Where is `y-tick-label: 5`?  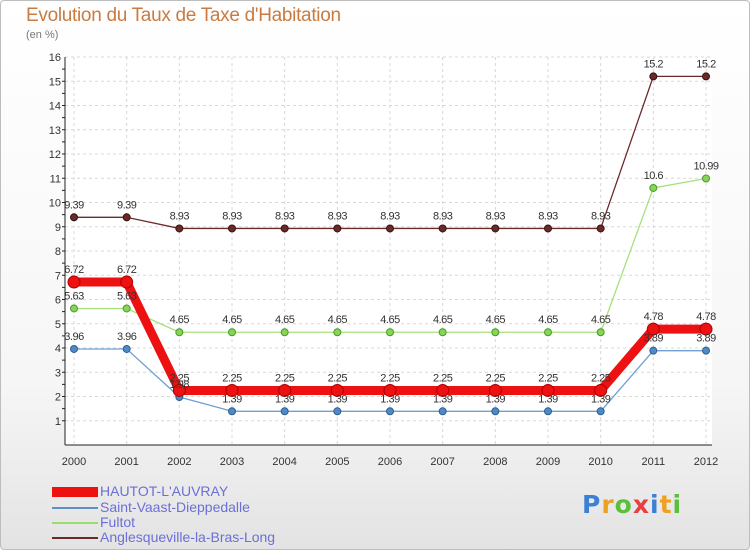
y-tick-label: 5 is located at coordinates (58, 325).